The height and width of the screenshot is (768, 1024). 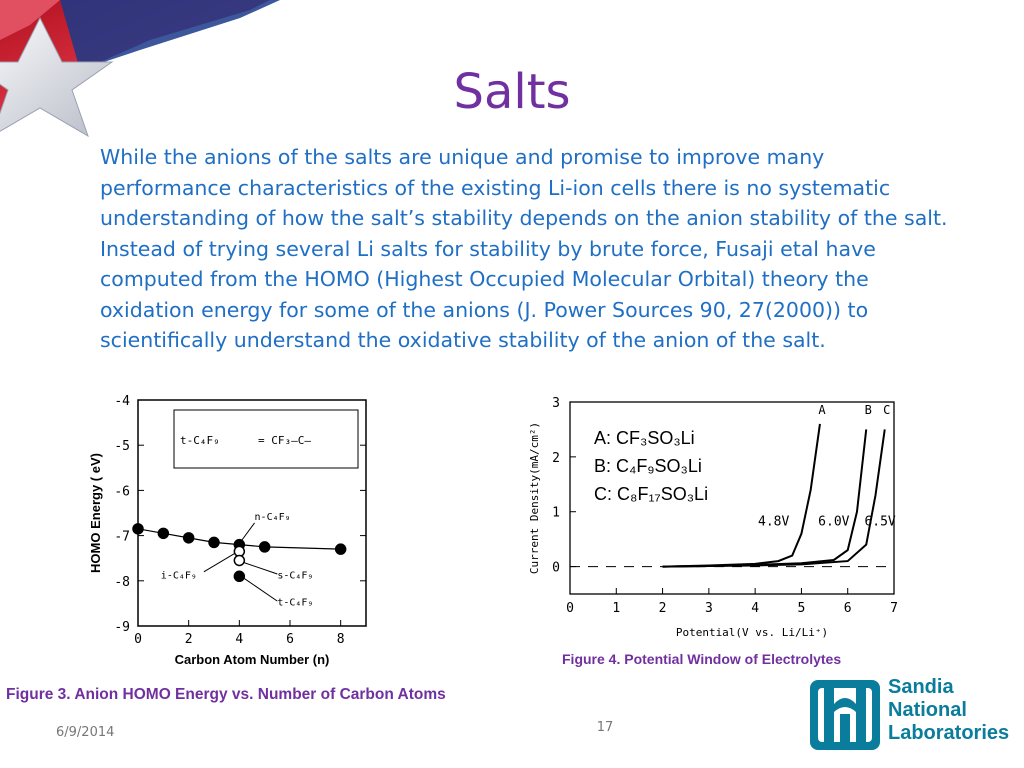 I want to click on slide-title: Salts, so click(x=512, y=92).